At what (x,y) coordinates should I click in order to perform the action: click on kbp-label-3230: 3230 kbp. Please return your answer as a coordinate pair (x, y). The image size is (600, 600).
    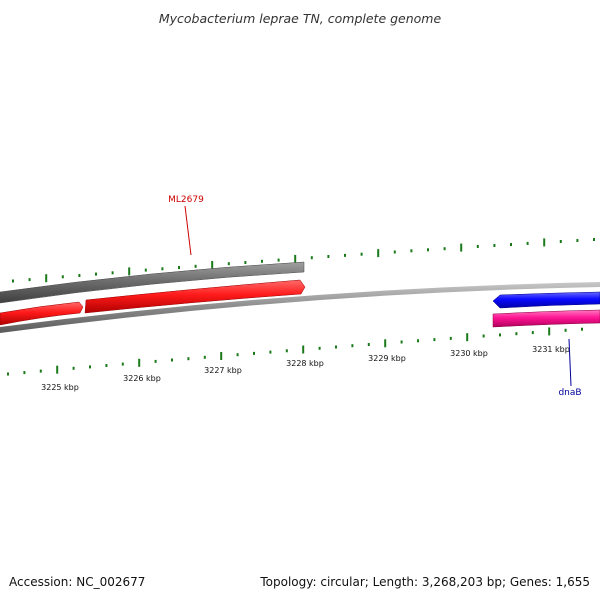
    Looking at the image, I should click on (469, 353).